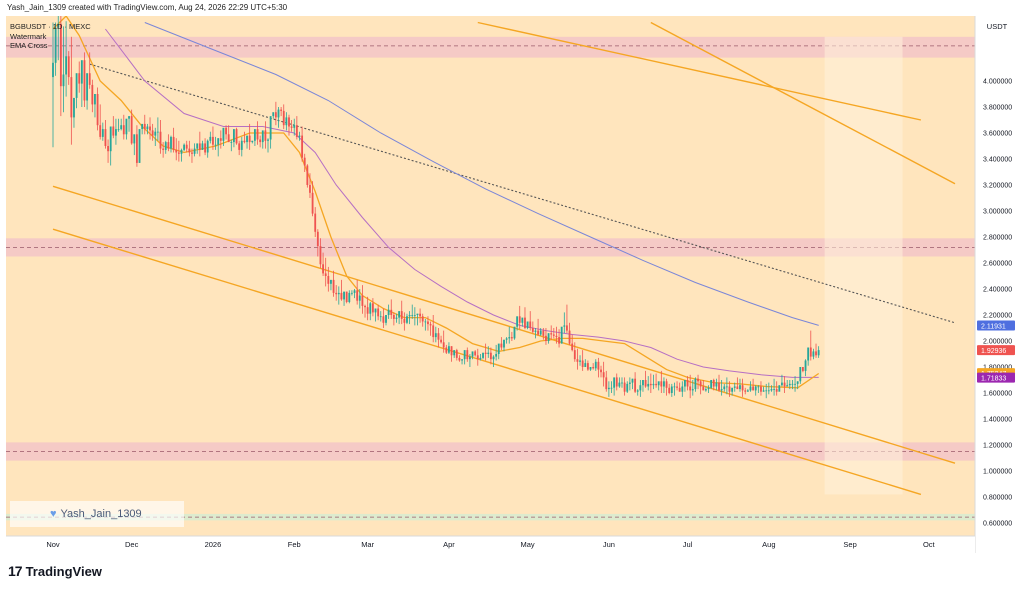 Image resolution: width=1024 pixels, height=589 pixels. I want to click on x-tick-label: Mar, so click(367, 544).